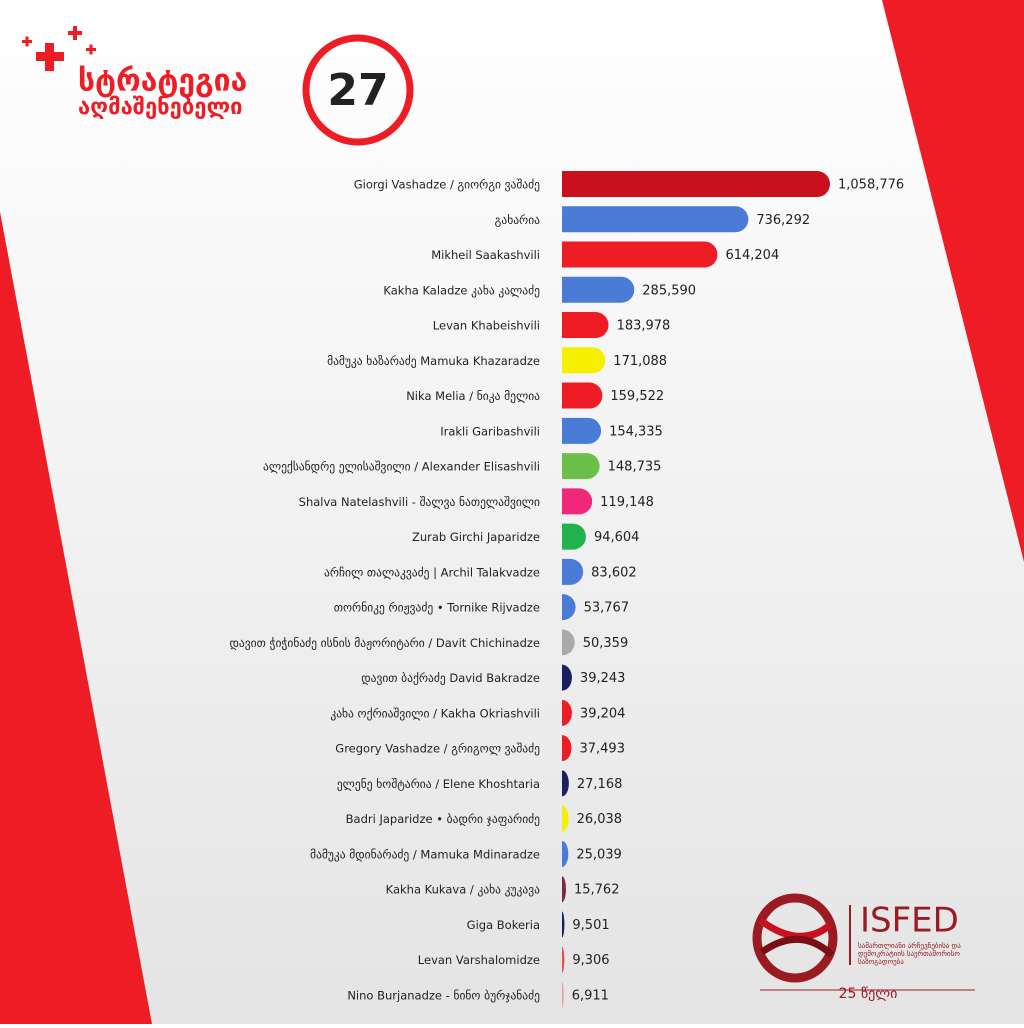 This screenshot has height=1028, width=1024. I want to click on value-label: 94,604, so click(617, 537).